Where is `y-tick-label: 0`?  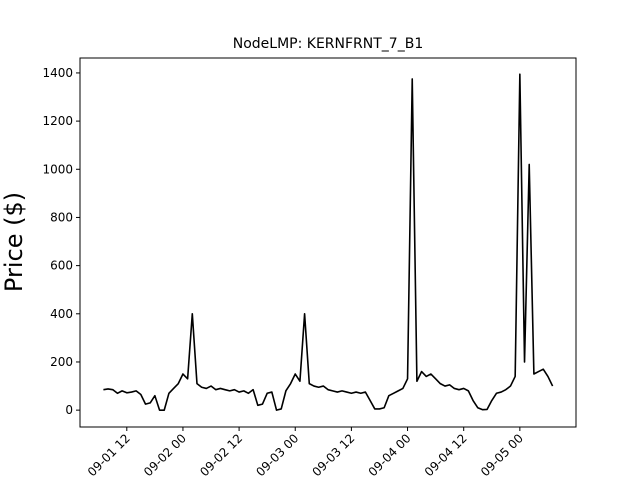 y-tick-label: 0 is located at coordinates (69, 410).